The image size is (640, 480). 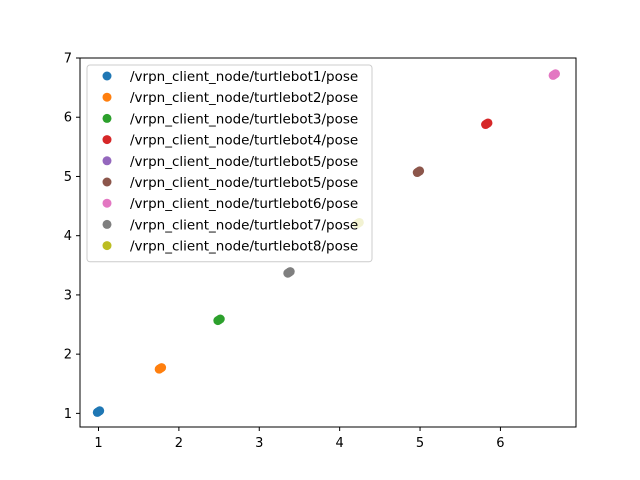 I want to click on legend-label: /vrpn_client_node/turtlebot3/pose, so click(x=244, y=119).